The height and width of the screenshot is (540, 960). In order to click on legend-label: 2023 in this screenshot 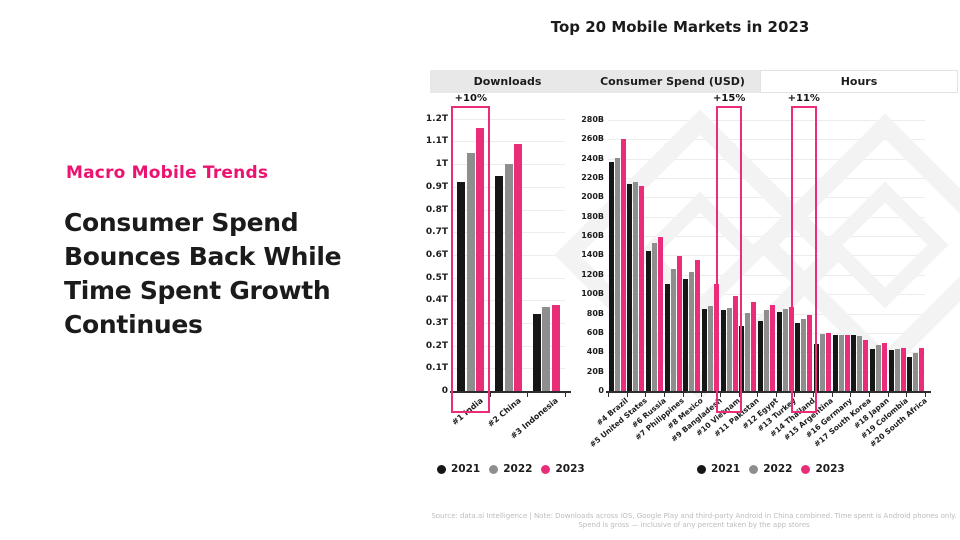, I will do `click(570, 469)`.